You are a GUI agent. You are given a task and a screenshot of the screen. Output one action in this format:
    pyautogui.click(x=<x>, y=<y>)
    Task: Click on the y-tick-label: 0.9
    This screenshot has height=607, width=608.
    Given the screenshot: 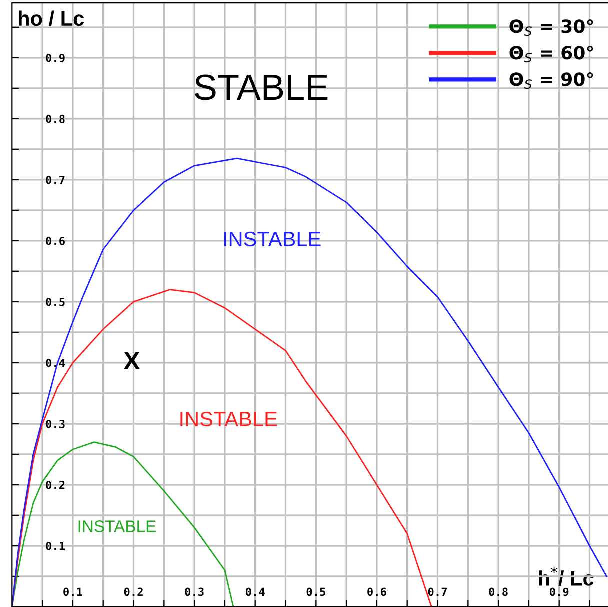 What is the action you would take?
    pyautogui.click(x=55, y=58)
    